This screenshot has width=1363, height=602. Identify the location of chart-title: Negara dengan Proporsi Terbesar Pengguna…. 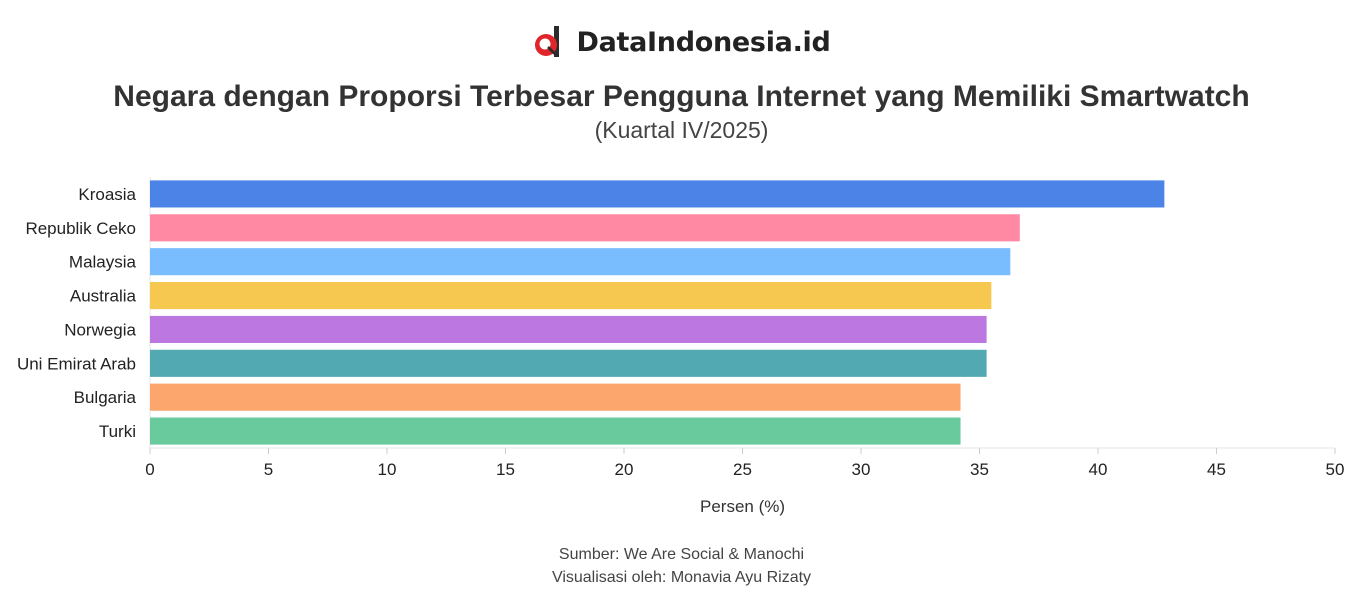
(681, 96).